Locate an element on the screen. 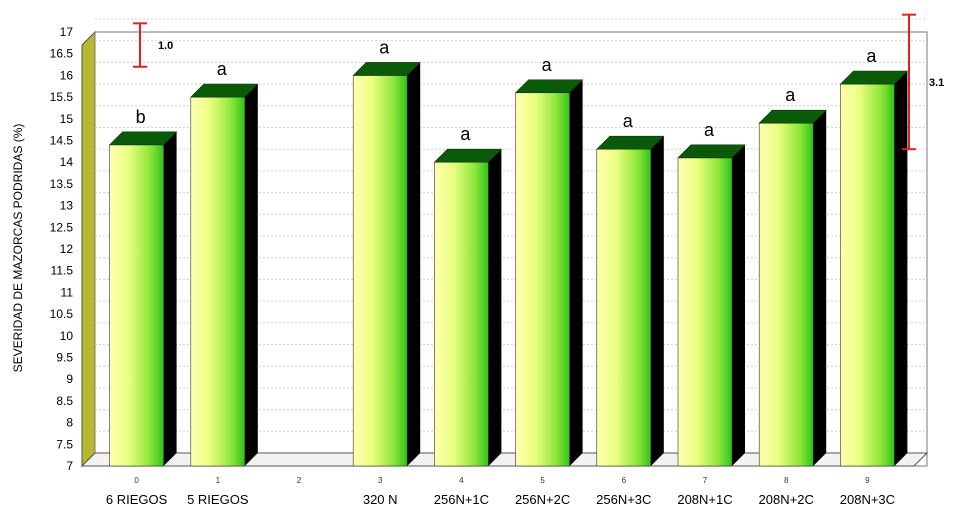  x-category-label: 256N+3C is located at coordinates (623, 499).